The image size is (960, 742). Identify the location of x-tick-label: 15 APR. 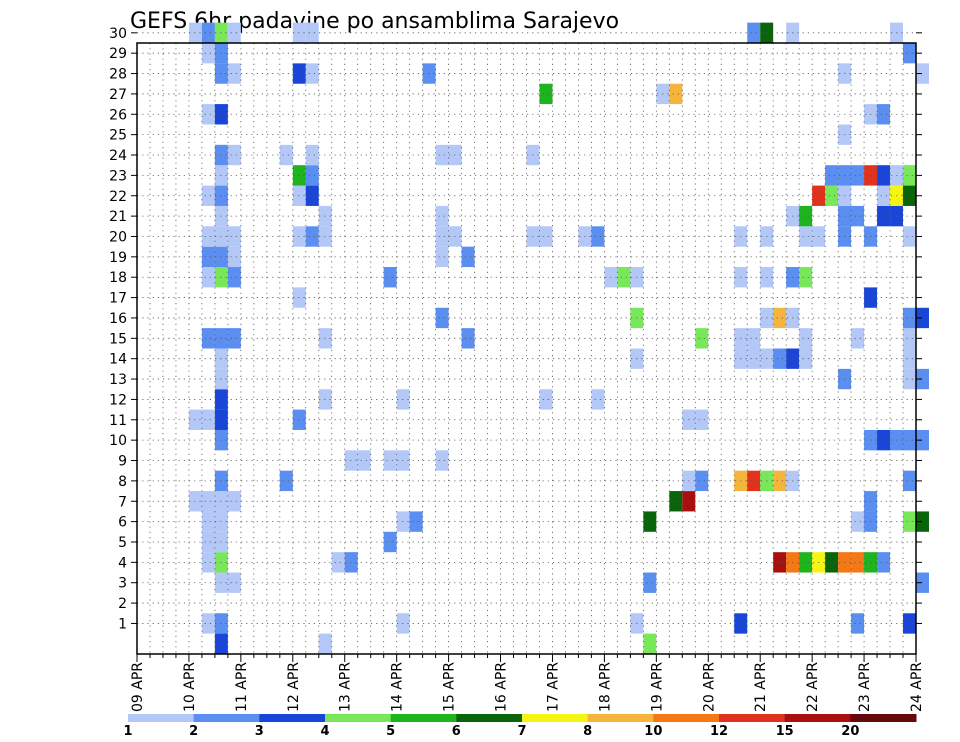
(450, 687).